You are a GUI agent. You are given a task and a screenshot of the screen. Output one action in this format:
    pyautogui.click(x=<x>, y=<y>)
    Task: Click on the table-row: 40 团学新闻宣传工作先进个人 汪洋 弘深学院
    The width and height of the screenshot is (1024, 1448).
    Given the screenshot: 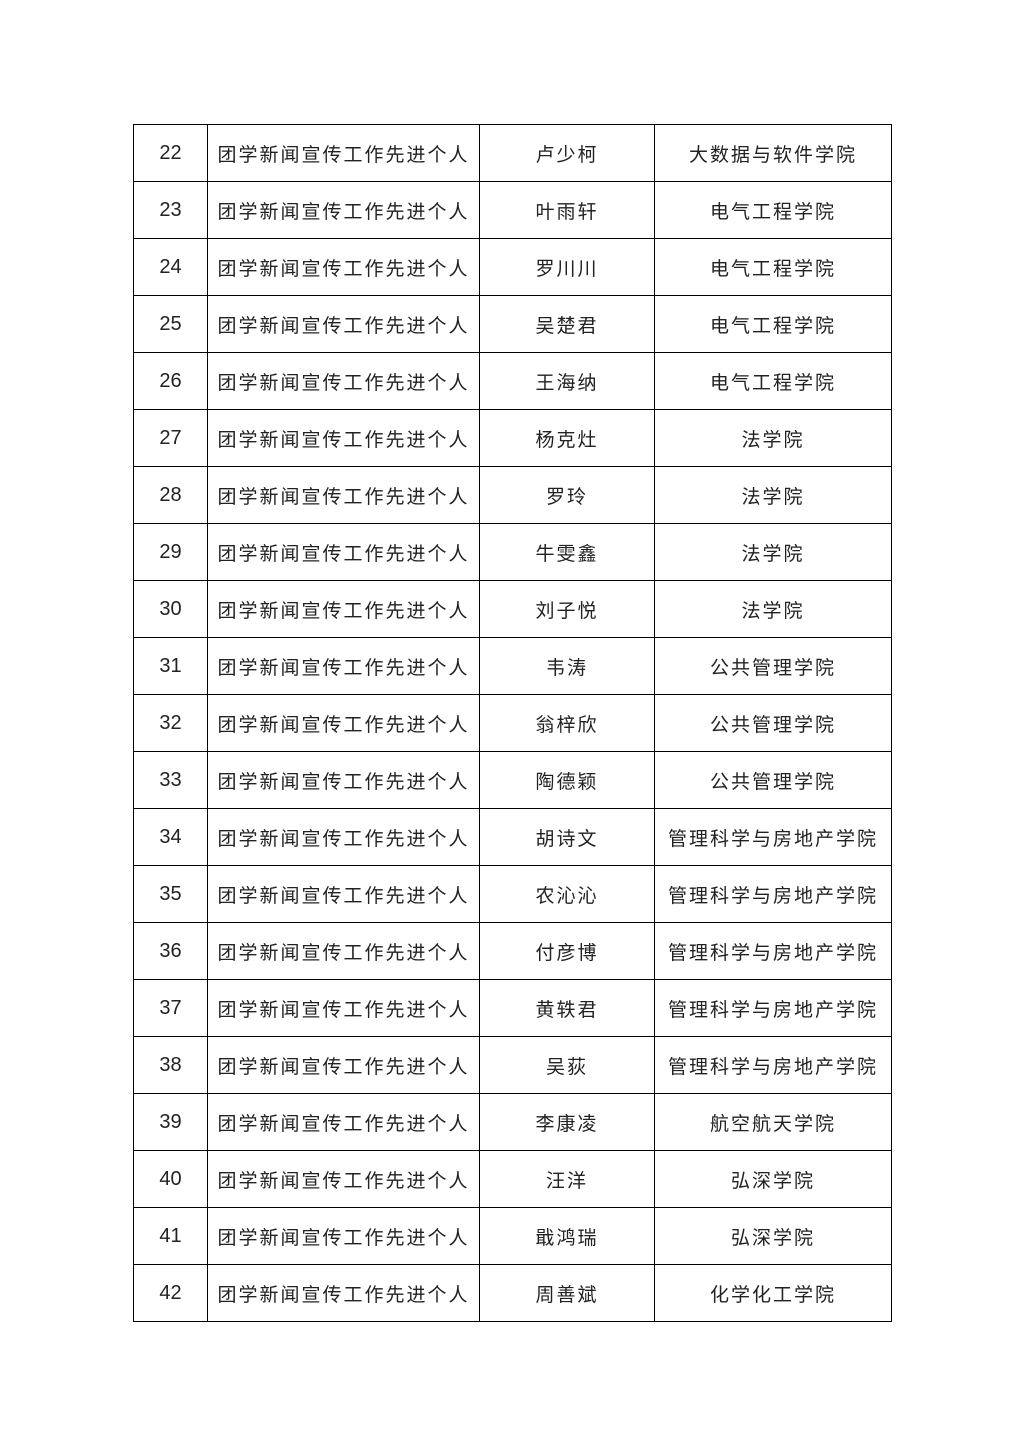 What is the action you would take?
    pyautogui.click(x=512, y=1179)
    